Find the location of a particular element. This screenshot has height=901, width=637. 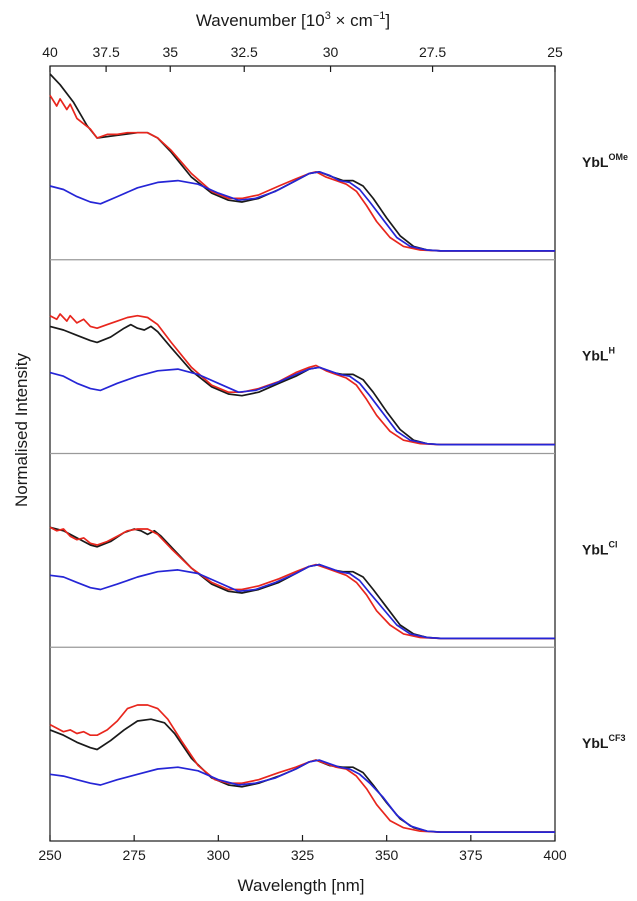

bottom-axis: 250 275 300 325 350 375 400 is located at coordinates (302, 849).